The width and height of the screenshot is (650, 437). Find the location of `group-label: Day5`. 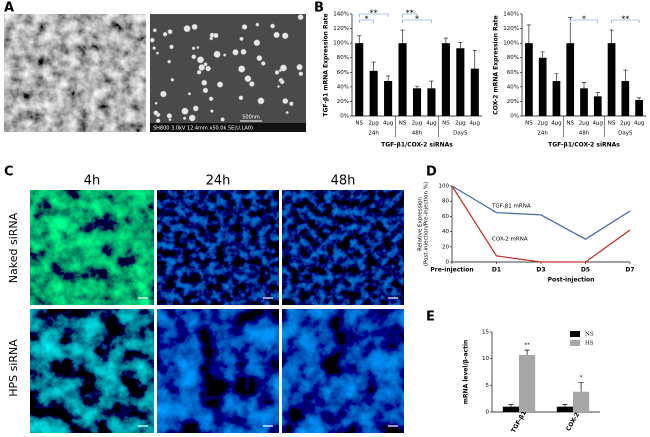

group-label: Day5 is located at coordinates (625, 134).